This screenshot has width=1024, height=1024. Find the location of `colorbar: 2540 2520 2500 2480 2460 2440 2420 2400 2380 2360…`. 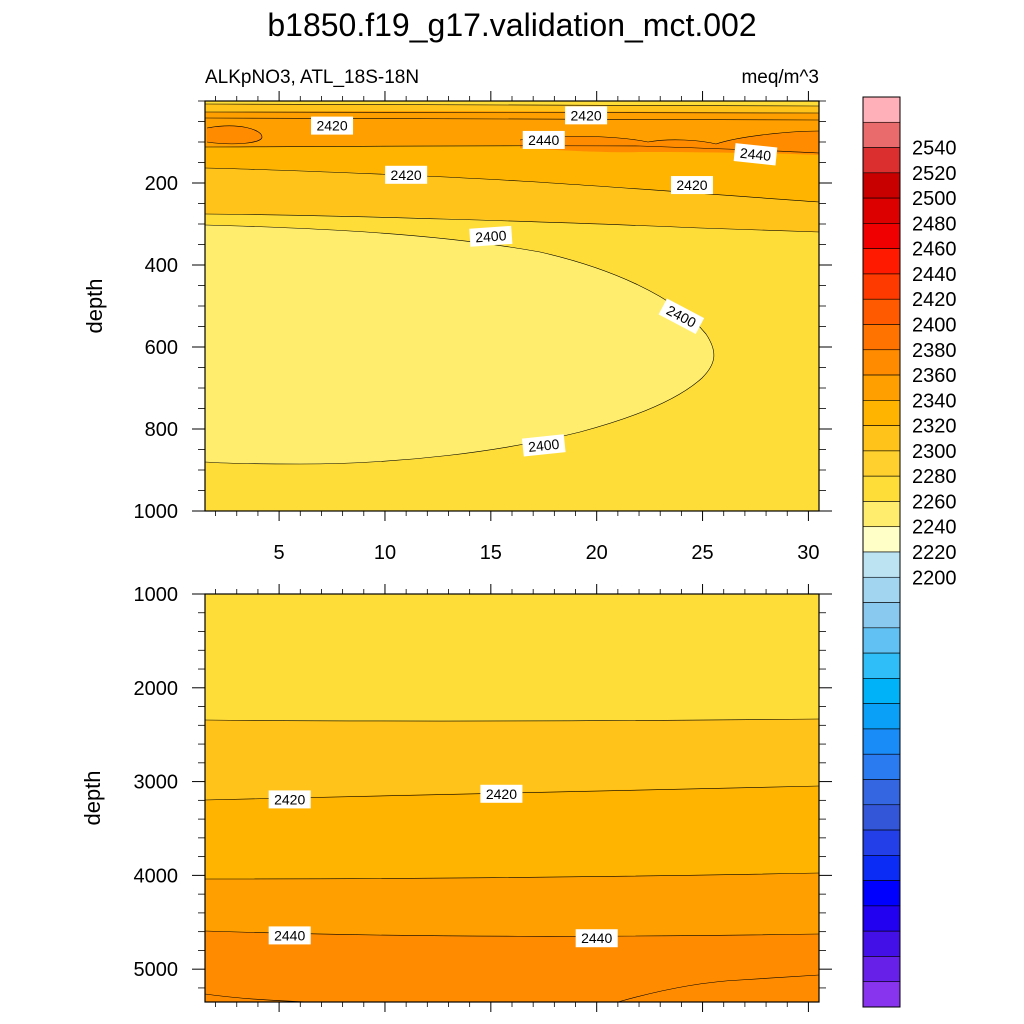

colorbar: 2540 2520 2500 2480 2460 2440 2420 2400 2380 2360… is located at coordinates (909, 552).